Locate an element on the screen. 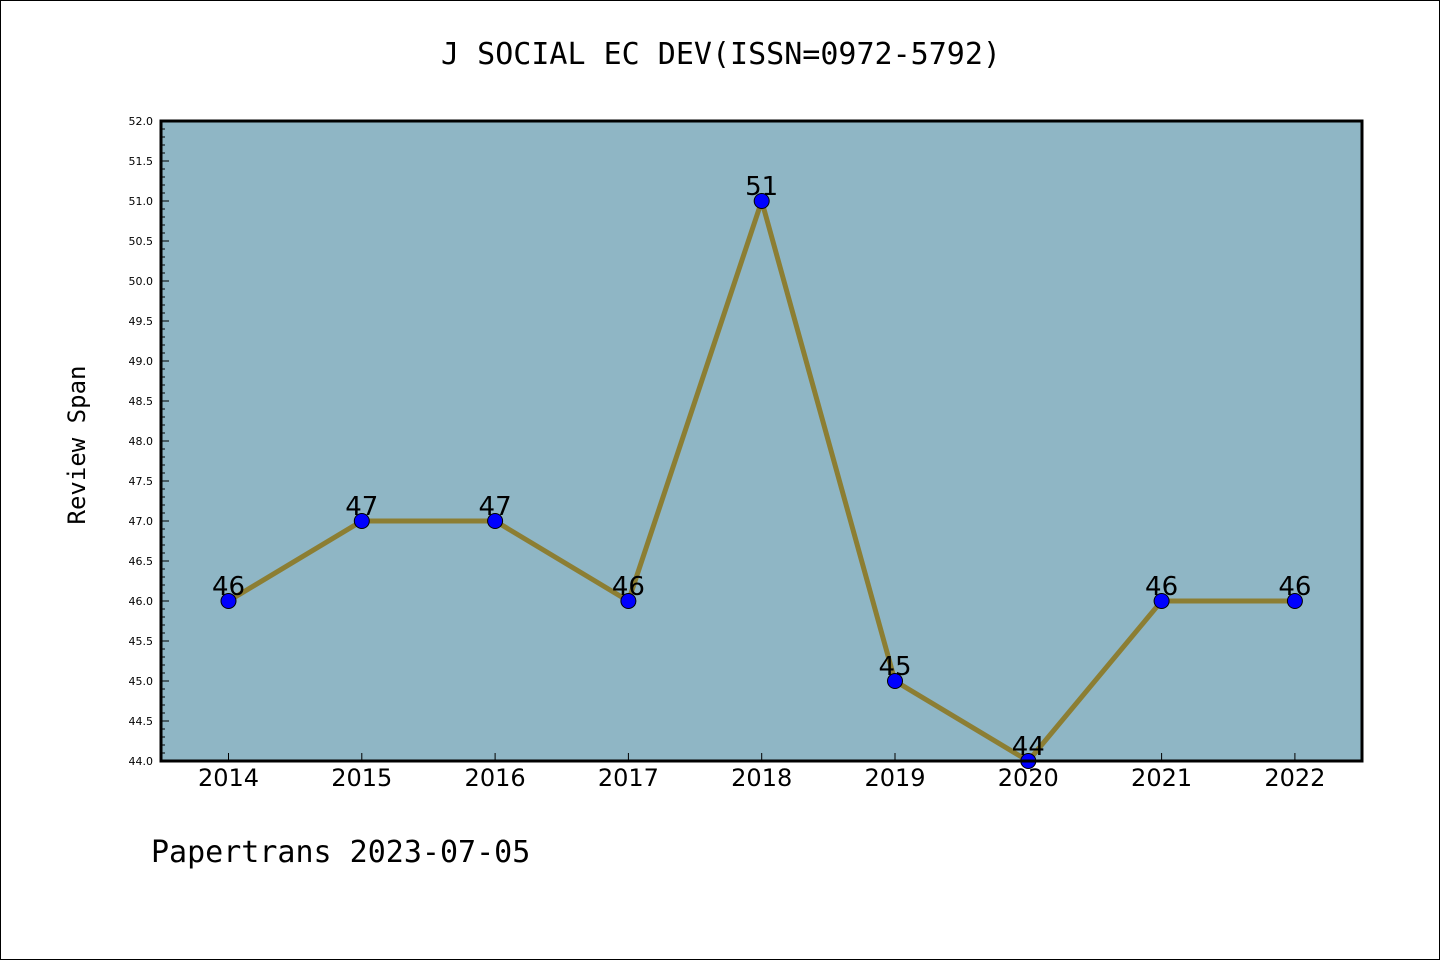  y-tick-label: 48.0 is located at coordinates (141, 441).